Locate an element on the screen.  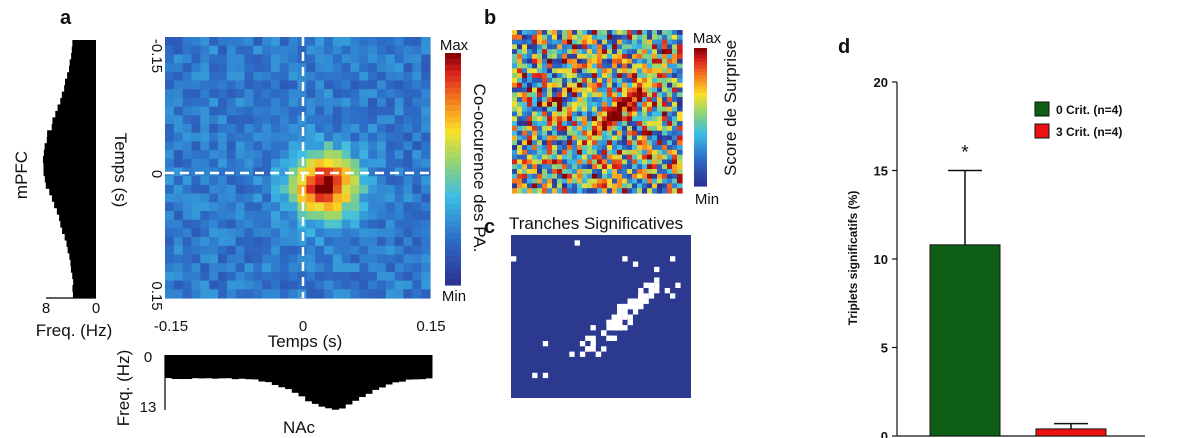
colorbar-step is located at coordinates (453, 96).